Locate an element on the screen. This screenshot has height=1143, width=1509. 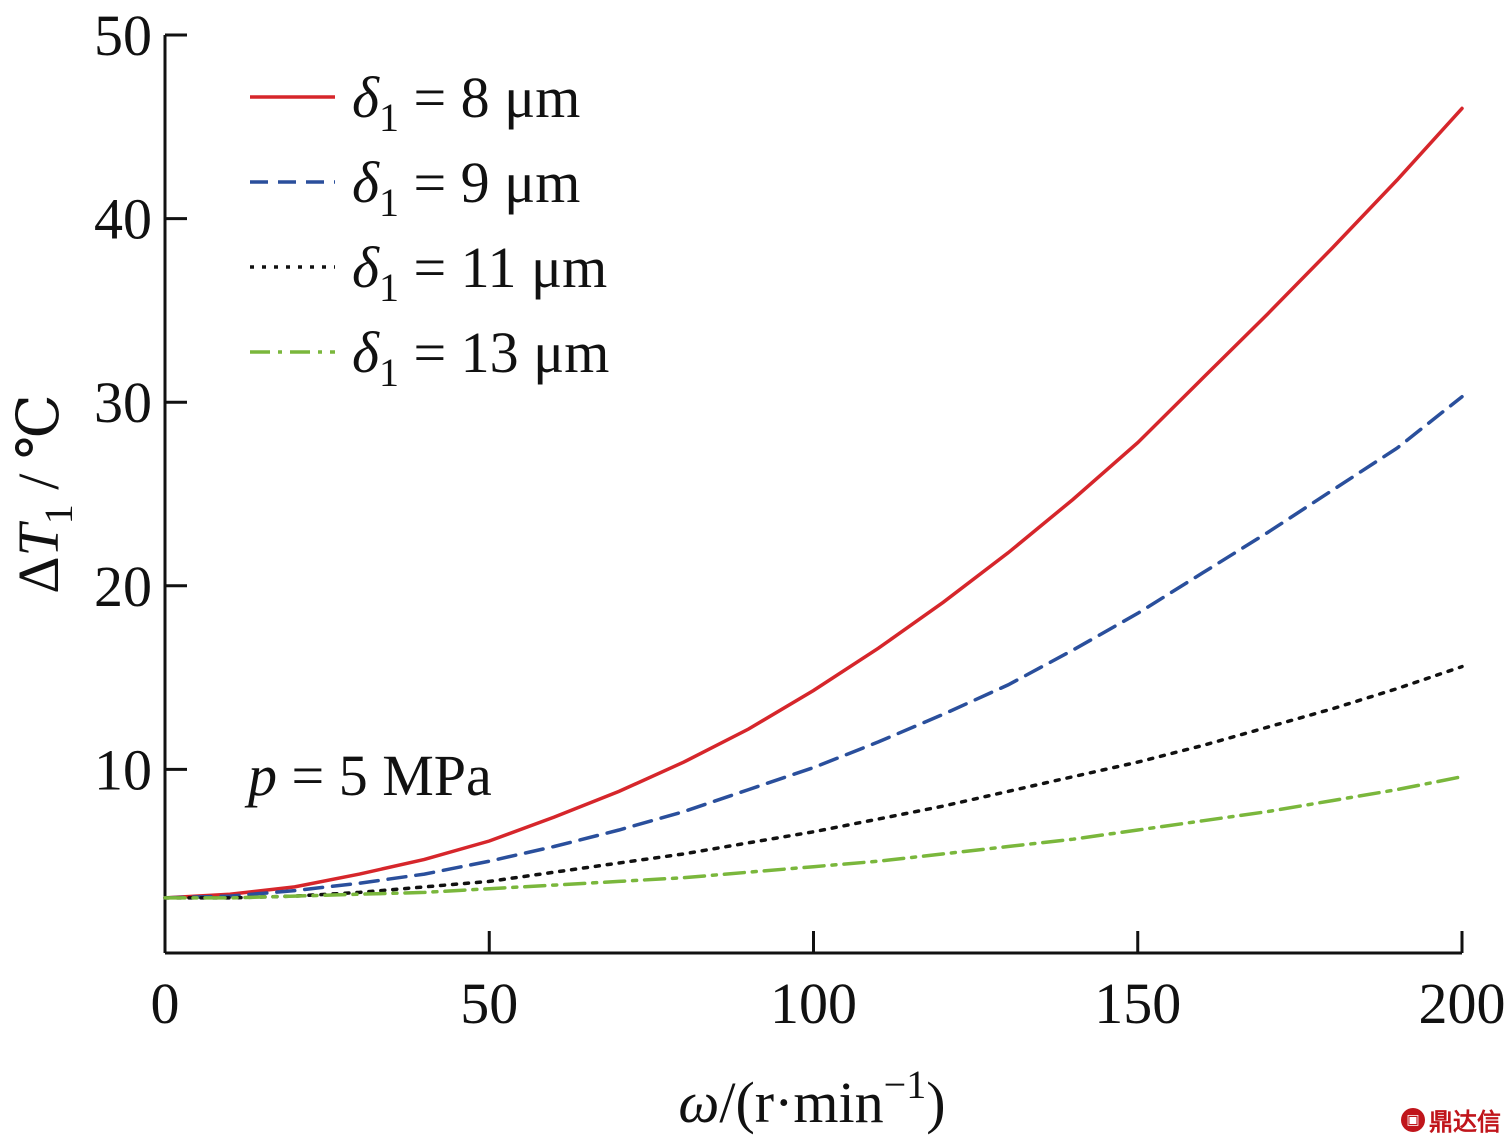
x-axis-title: ω/(r·min−1) is located at coordinates (811, 1098).